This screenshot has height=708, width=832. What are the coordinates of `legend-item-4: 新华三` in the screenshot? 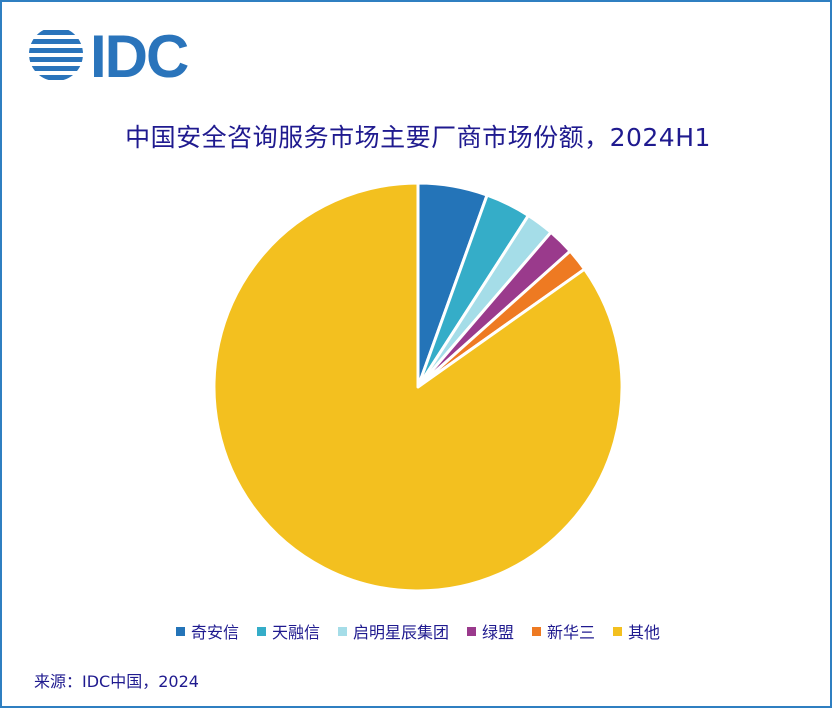 It's located at (563, 631).